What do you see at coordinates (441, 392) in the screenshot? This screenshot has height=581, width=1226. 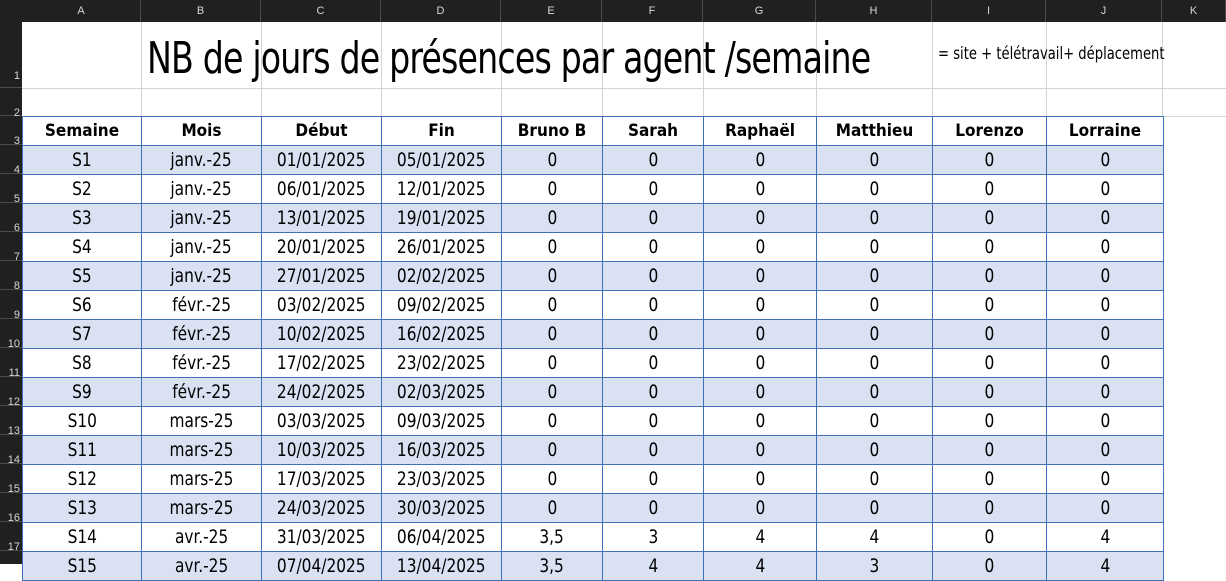 I see `table-cell: 02/03/2025` at bounding box center [441, 392].